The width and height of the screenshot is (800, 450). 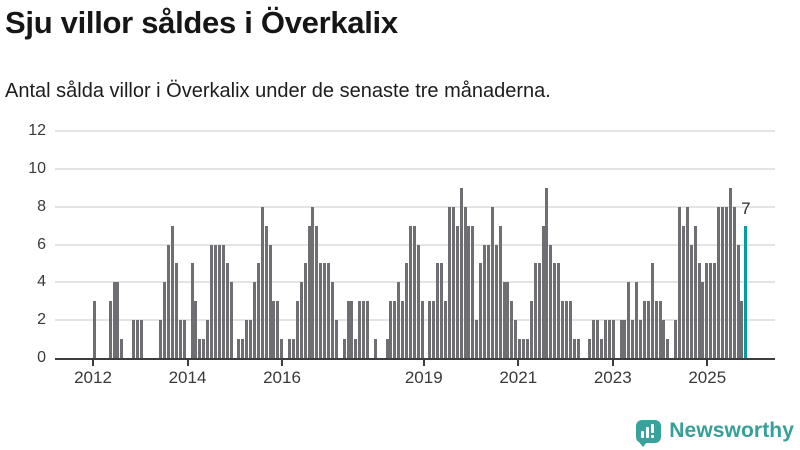 I want to click on y-axis-labels: 0 2 4 6 8 10 12, so click(x=23, y=225).